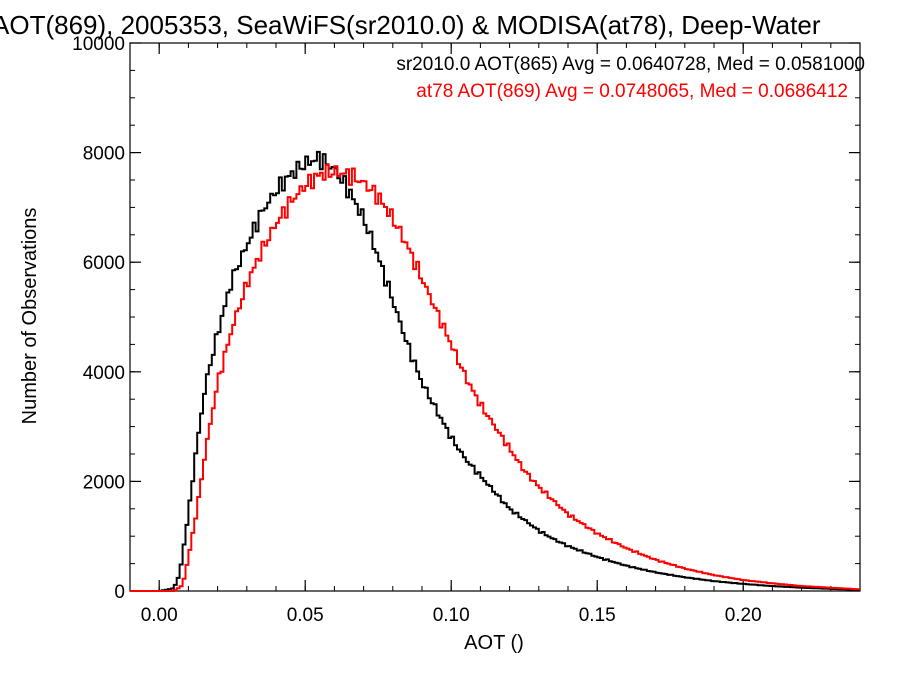 Image resolution: width=900 pixels, height=675 pixels. What do you see at coordinates (104, 154) in the screenshot?
I see `y-tick-label: 8000` at bounding box center [104, 154].